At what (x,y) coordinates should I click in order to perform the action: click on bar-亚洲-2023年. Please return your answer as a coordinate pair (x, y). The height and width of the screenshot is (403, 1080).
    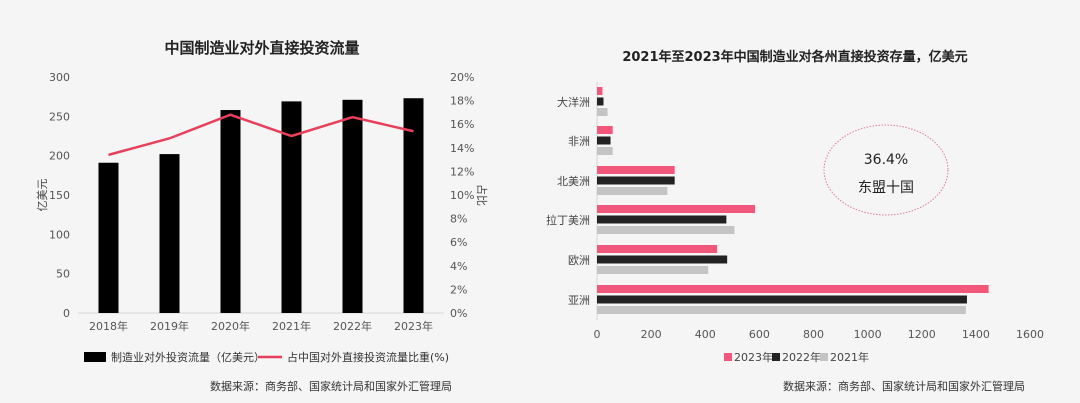
    Looking at the image, I should click on (793, 289).